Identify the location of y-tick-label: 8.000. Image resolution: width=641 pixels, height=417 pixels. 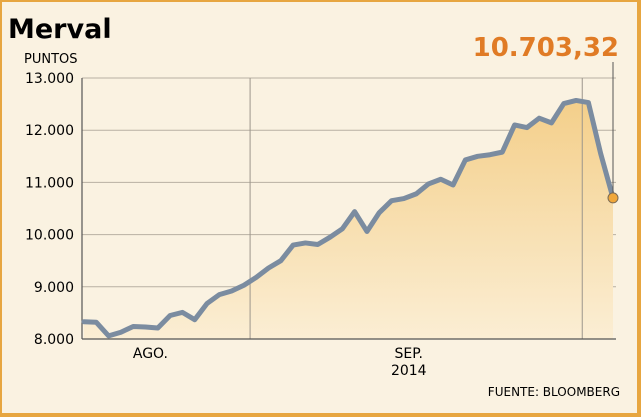
(54, 340).